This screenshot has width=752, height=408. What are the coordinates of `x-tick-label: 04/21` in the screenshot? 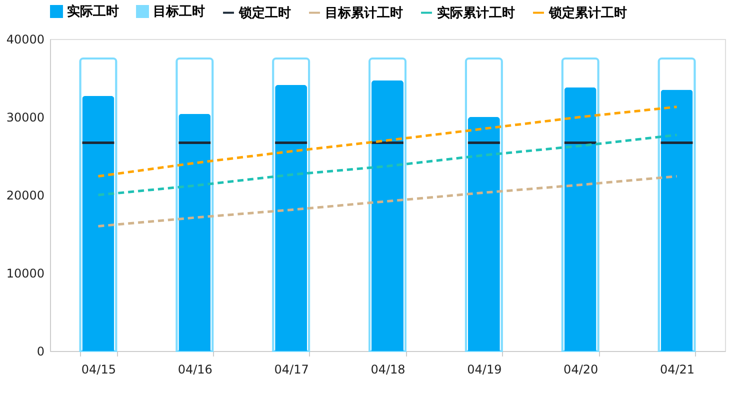 It's located at (677, 369).